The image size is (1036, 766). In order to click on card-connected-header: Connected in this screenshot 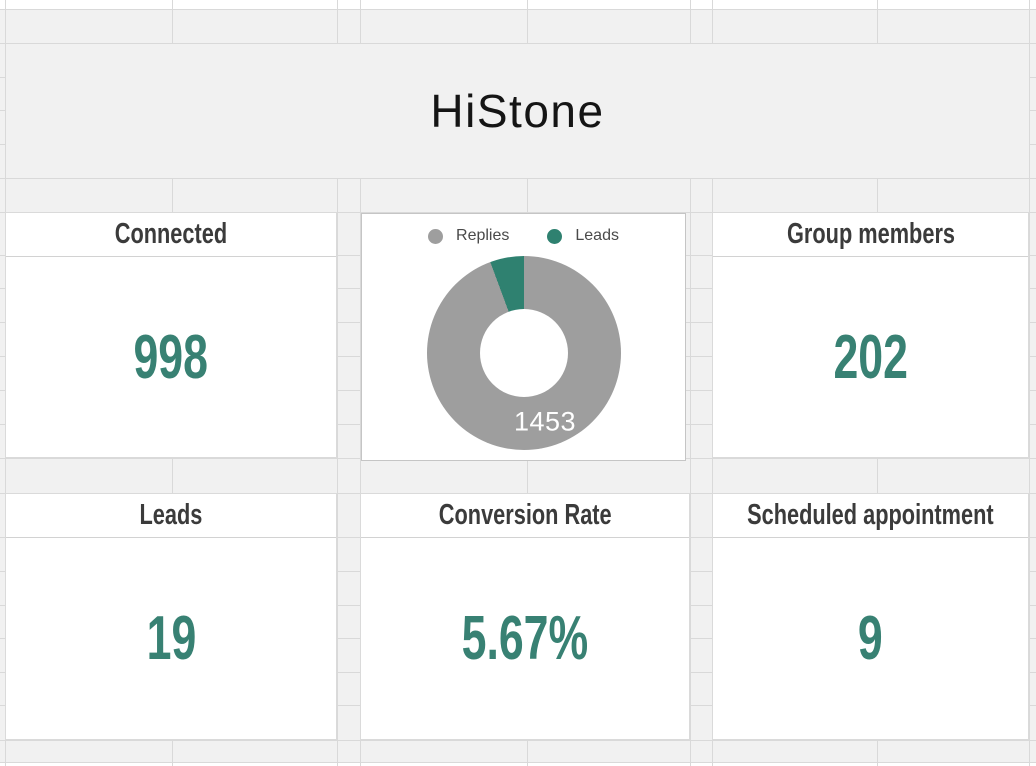, I will do `click(171, 235)`.